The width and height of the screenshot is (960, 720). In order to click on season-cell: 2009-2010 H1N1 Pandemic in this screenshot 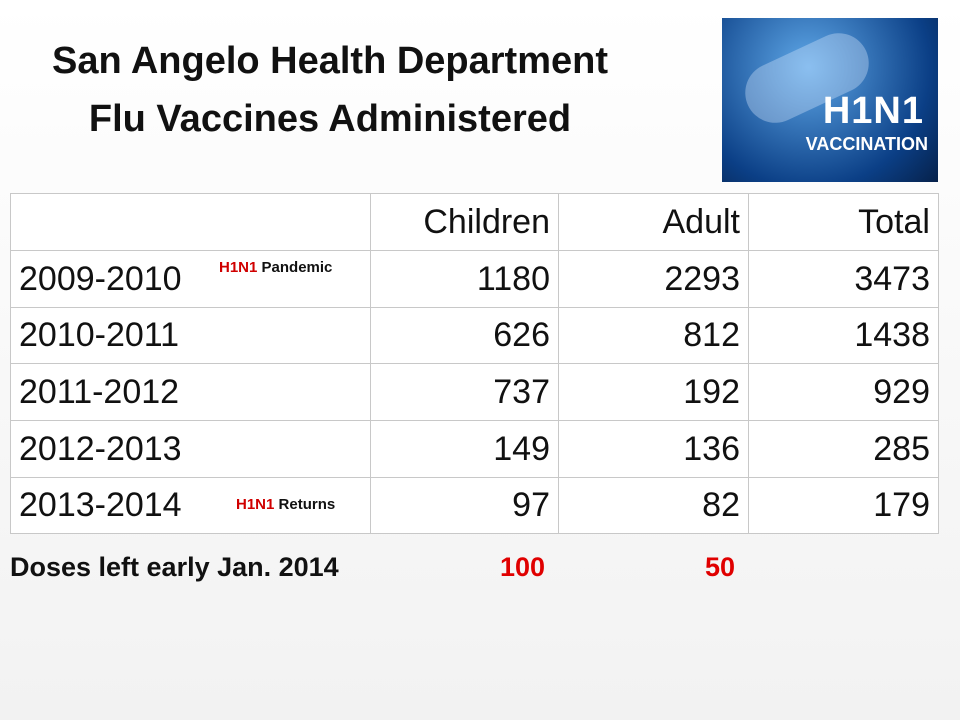, I will do `click(190, 279)`.